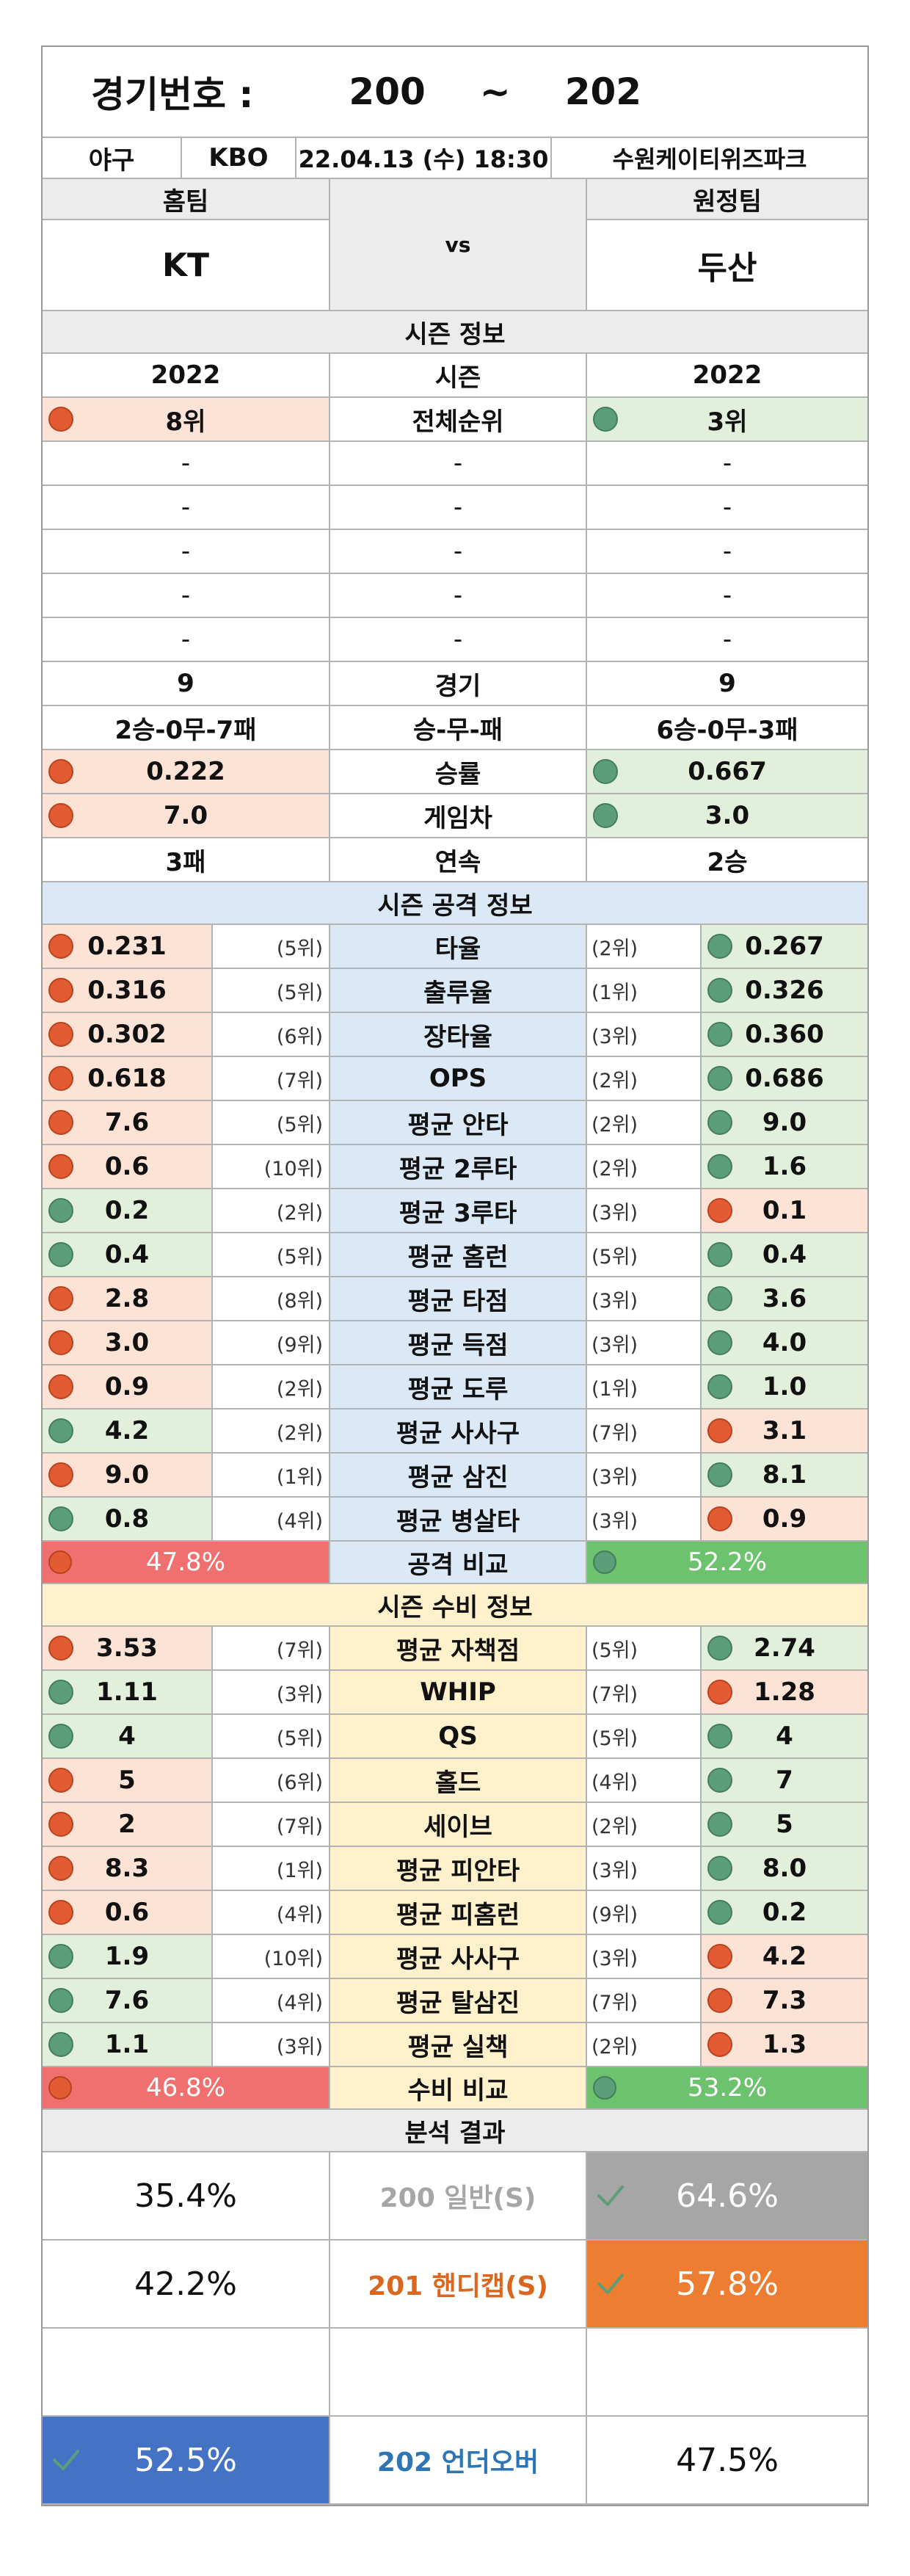  Describe the element at coordinates (455, 1123) in the screenshot. I see `offense-row: 7.6 (5위) 평균 안타 (2위) 9.0` at that location.